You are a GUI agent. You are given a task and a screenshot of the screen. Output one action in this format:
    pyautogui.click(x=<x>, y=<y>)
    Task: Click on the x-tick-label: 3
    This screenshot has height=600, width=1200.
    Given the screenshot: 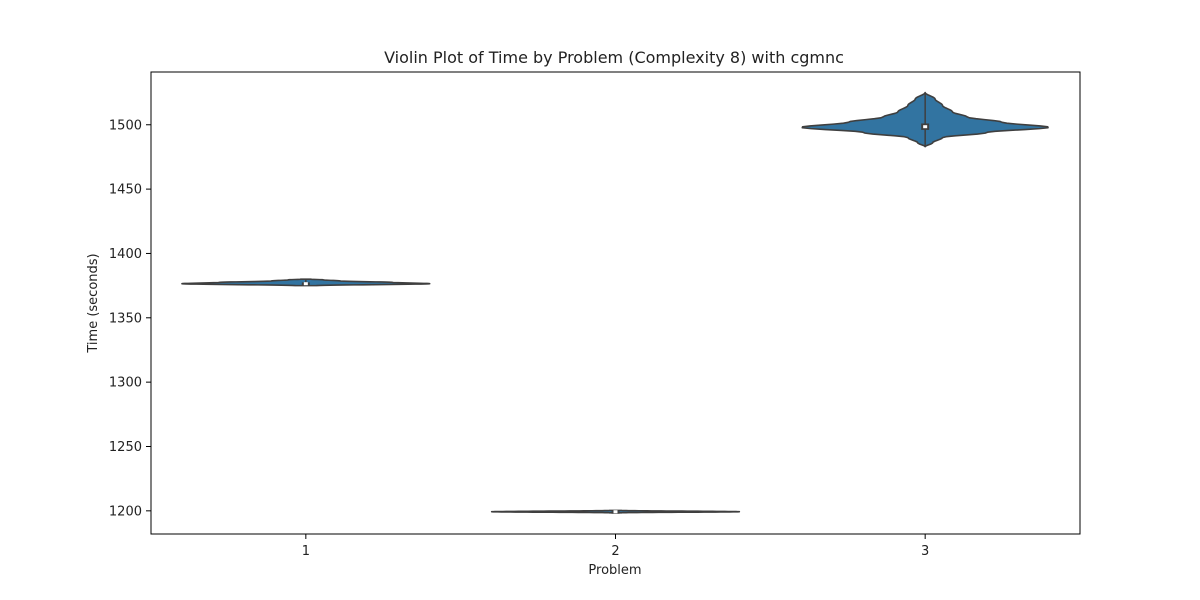 What is the action you would take?
    pyautogui.click(x=925, y=551)
    